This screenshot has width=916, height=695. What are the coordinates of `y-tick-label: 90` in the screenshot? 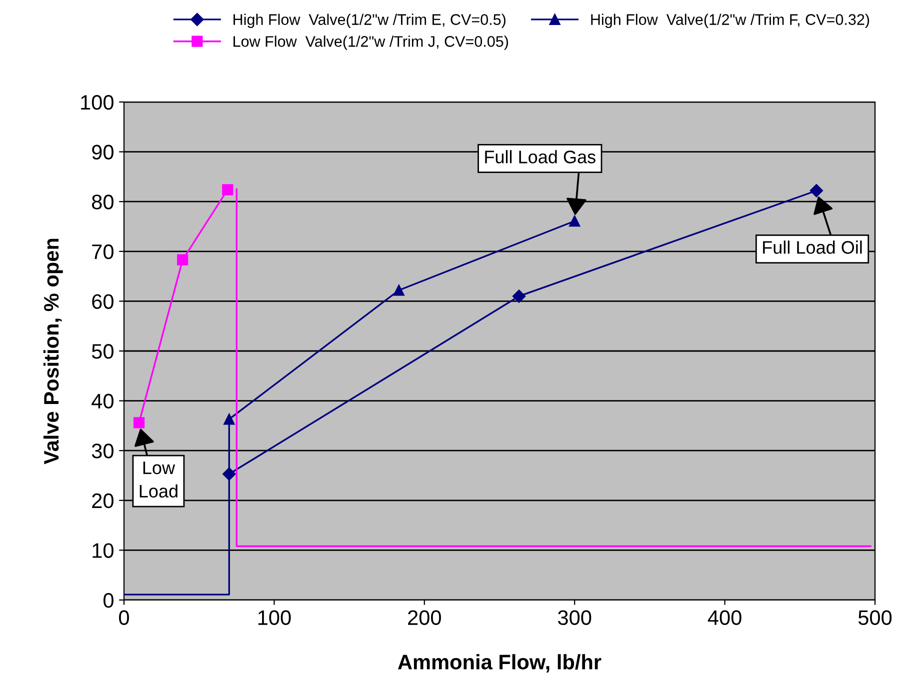 It's located at (103, 152).